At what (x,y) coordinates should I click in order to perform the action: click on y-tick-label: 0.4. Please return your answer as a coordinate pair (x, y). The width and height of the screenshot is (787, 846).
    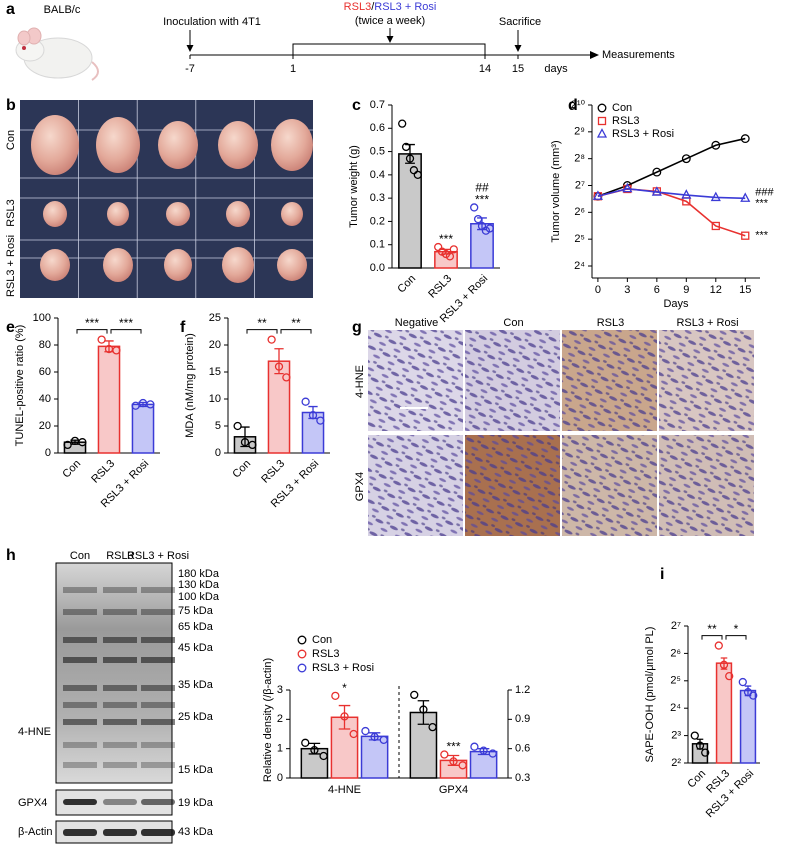
    Looking at the image, I should click on (377, 175).